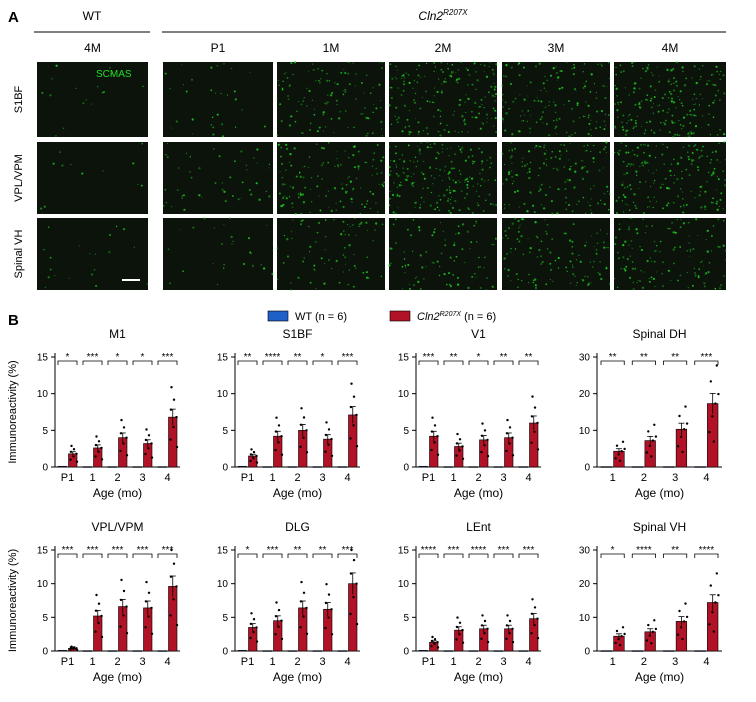  I want to click on significance-label: ***, so click(273, 550).